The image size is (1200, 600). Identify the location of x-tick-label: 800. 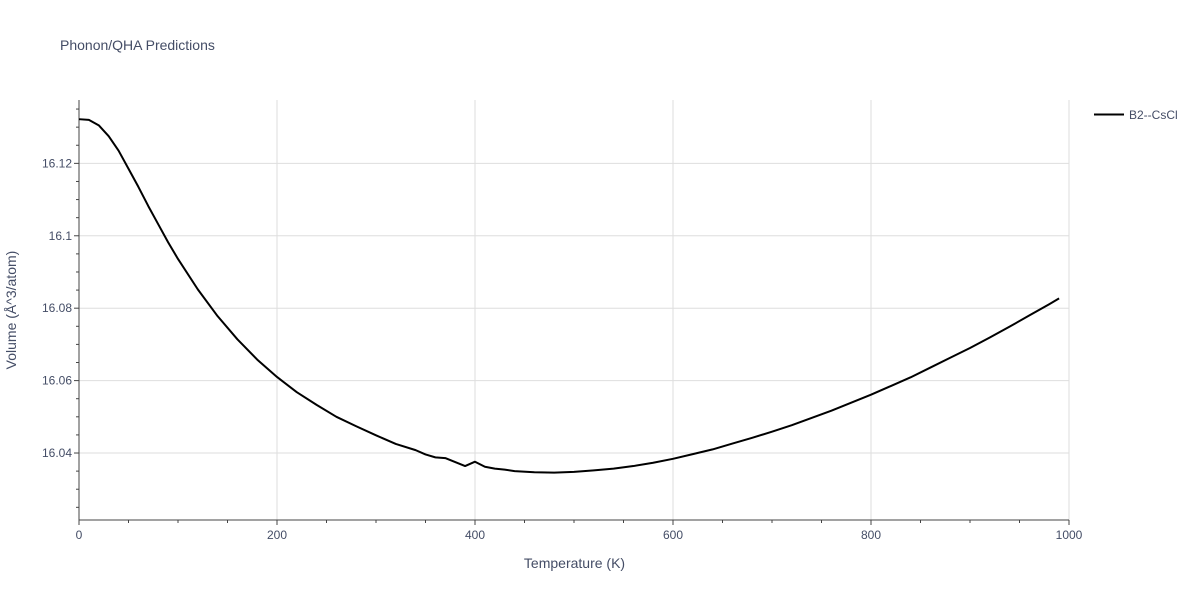
(871, 535).